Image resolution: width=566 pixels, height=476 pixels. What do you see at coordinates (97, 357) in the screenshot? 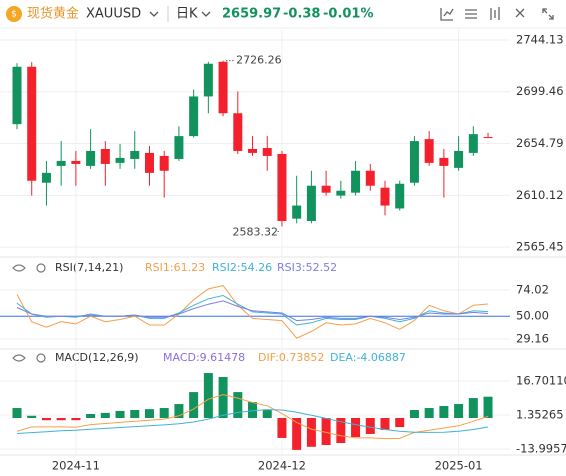
I see `panel-title: MACD(12,26,9)` at bounding box center [97, 357].